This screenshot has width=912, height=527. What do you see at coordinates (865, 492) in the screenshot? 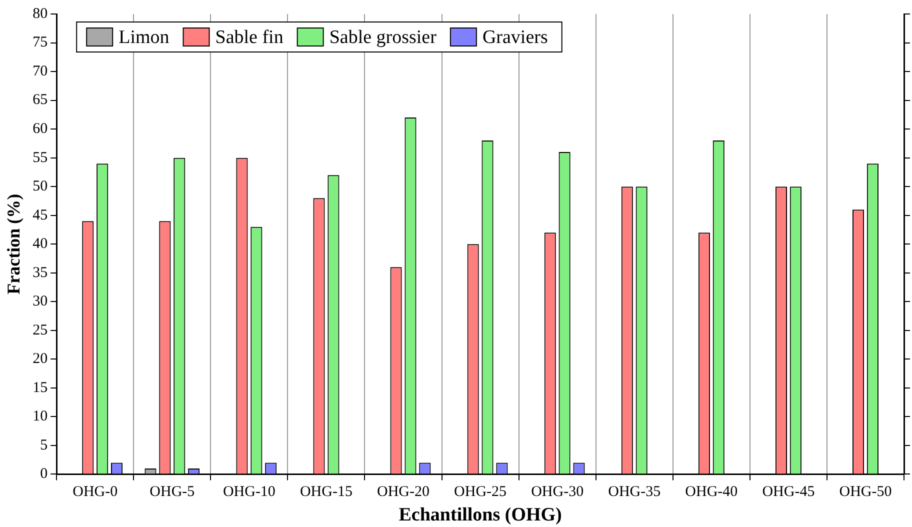
I see `x-tick-label: OHG-50` at bounding box center [865, 492].